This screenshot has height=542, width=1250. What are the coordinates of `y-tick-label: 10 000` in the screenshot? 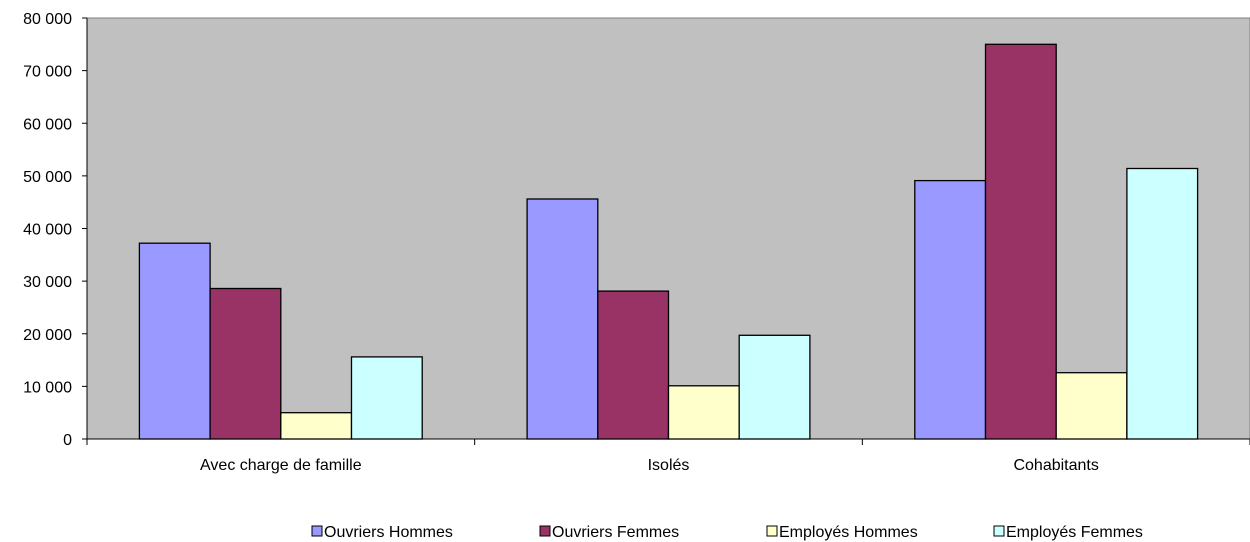 It's located at (47, 387).